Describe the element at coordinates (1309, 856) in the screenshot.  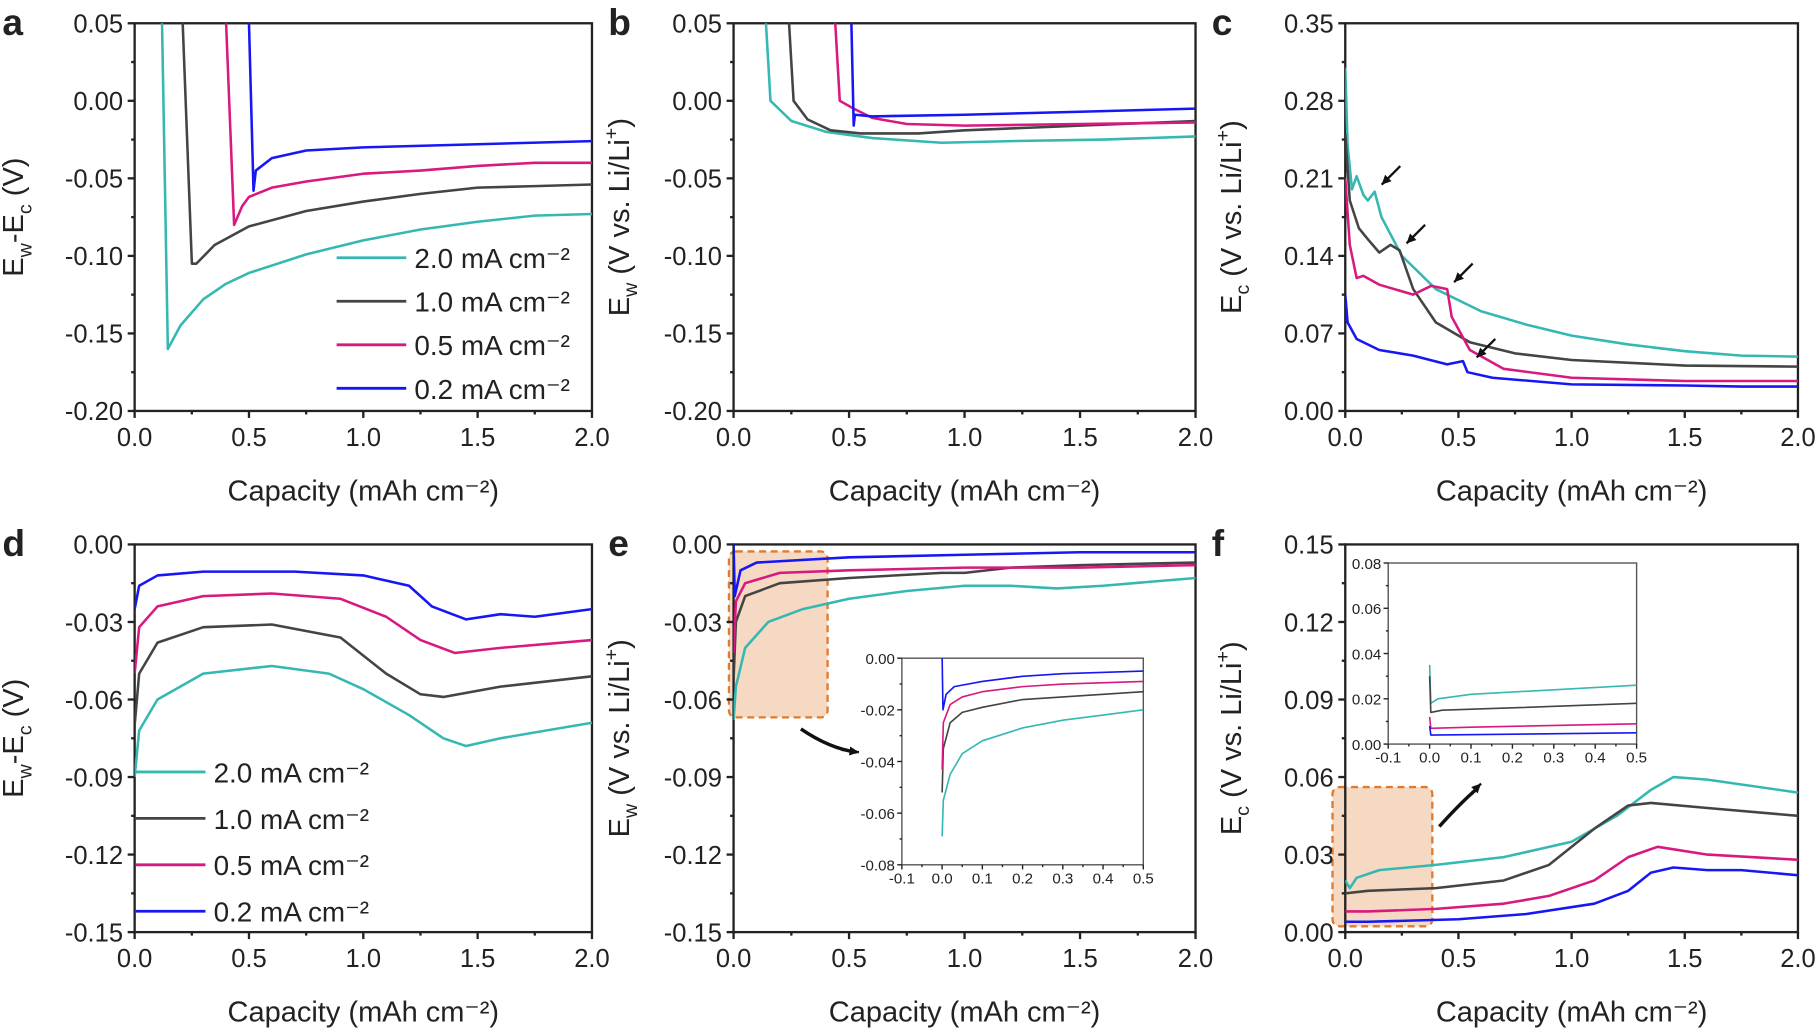
I see `y-tick-label: 0.03` at that location.